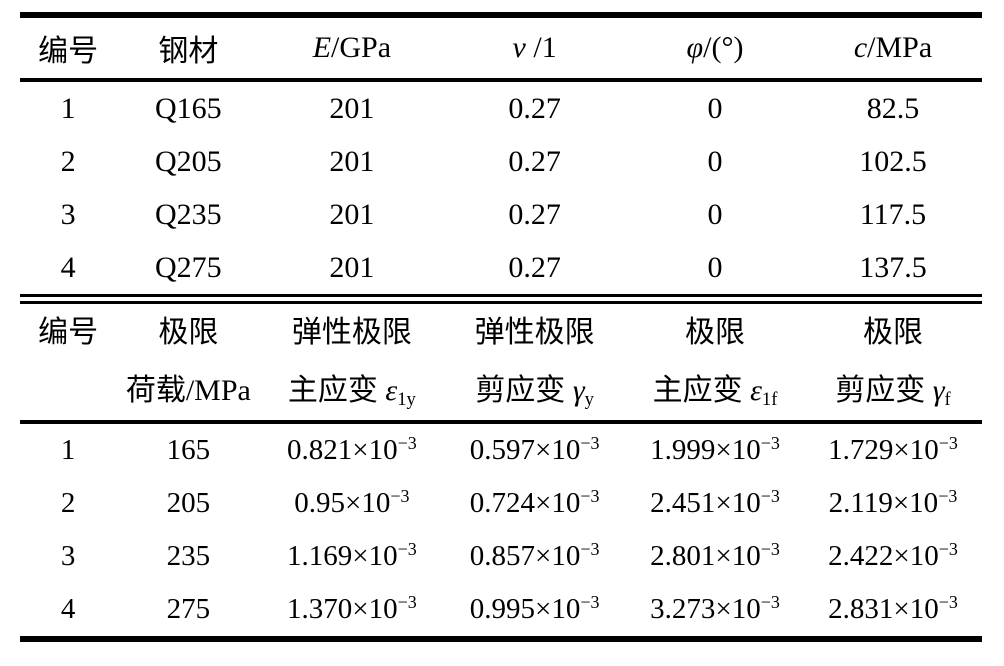 The image size is (1004, 666). I want to click on cell-scientific-value: 2.422×10⁻³, so click(893, 556).